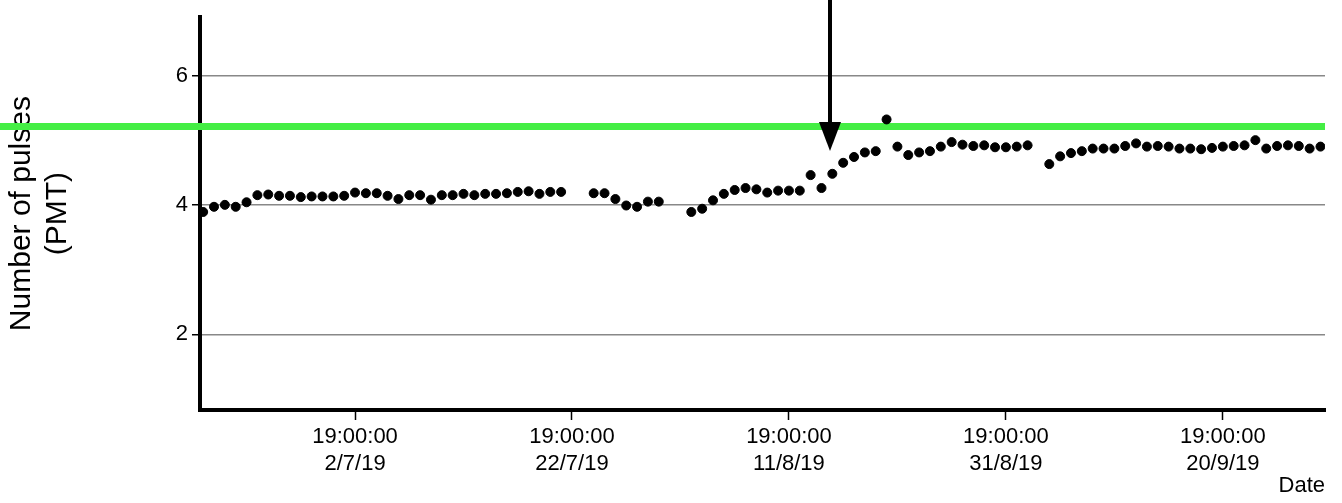 This screenshot has height=503, width=1342. What do you see at coordinates (572, 449) in the screenshot?
I see `x-tick-label: 19:00:00 22/7/19` at bounding box center [572, 449].